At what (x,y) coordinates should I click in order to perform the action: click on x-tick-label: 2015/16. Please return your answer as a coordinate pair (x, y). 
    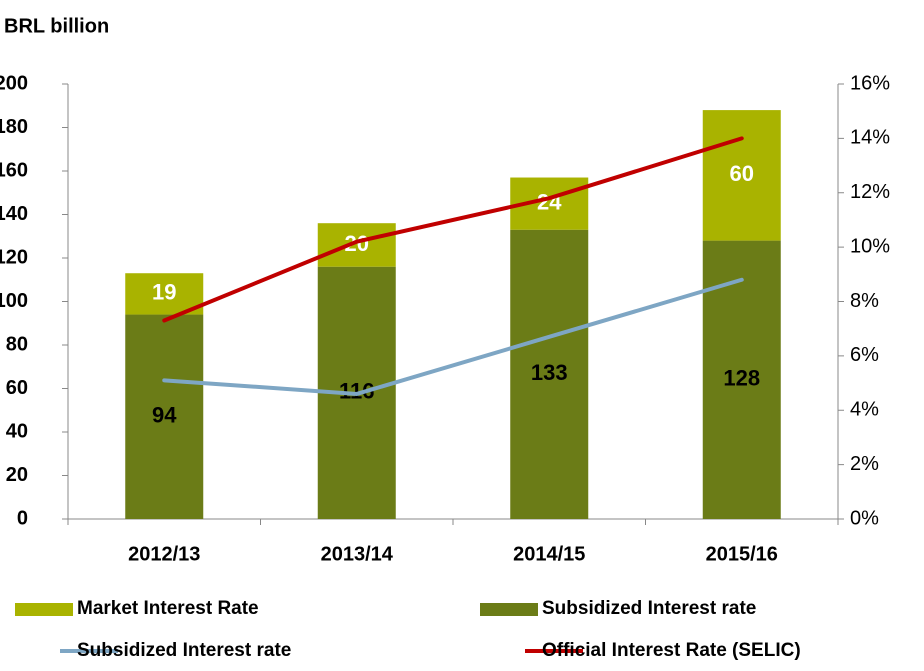
    Looking at the image, I should click on (742, 554).